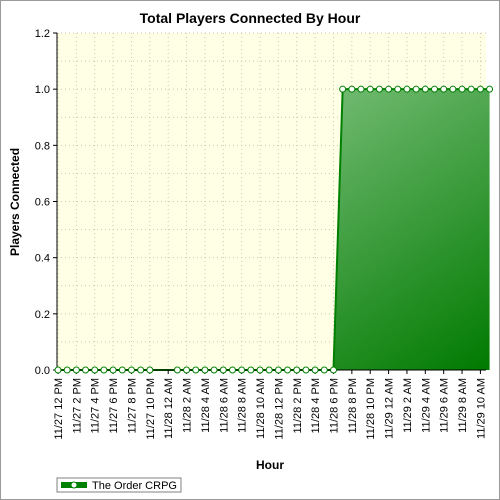 The image size is (500, 500). Describe the element at coordinates (188, 405) in the screenshot. I see `x-tick-label: 11/28 2 AM` at that location.